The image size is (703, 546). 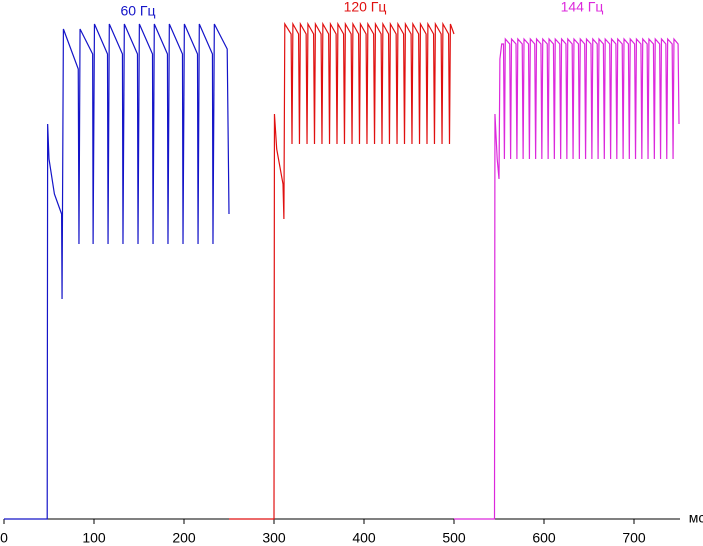 I want to click on series-label: 144 Гц, so click(x=582, y=7).